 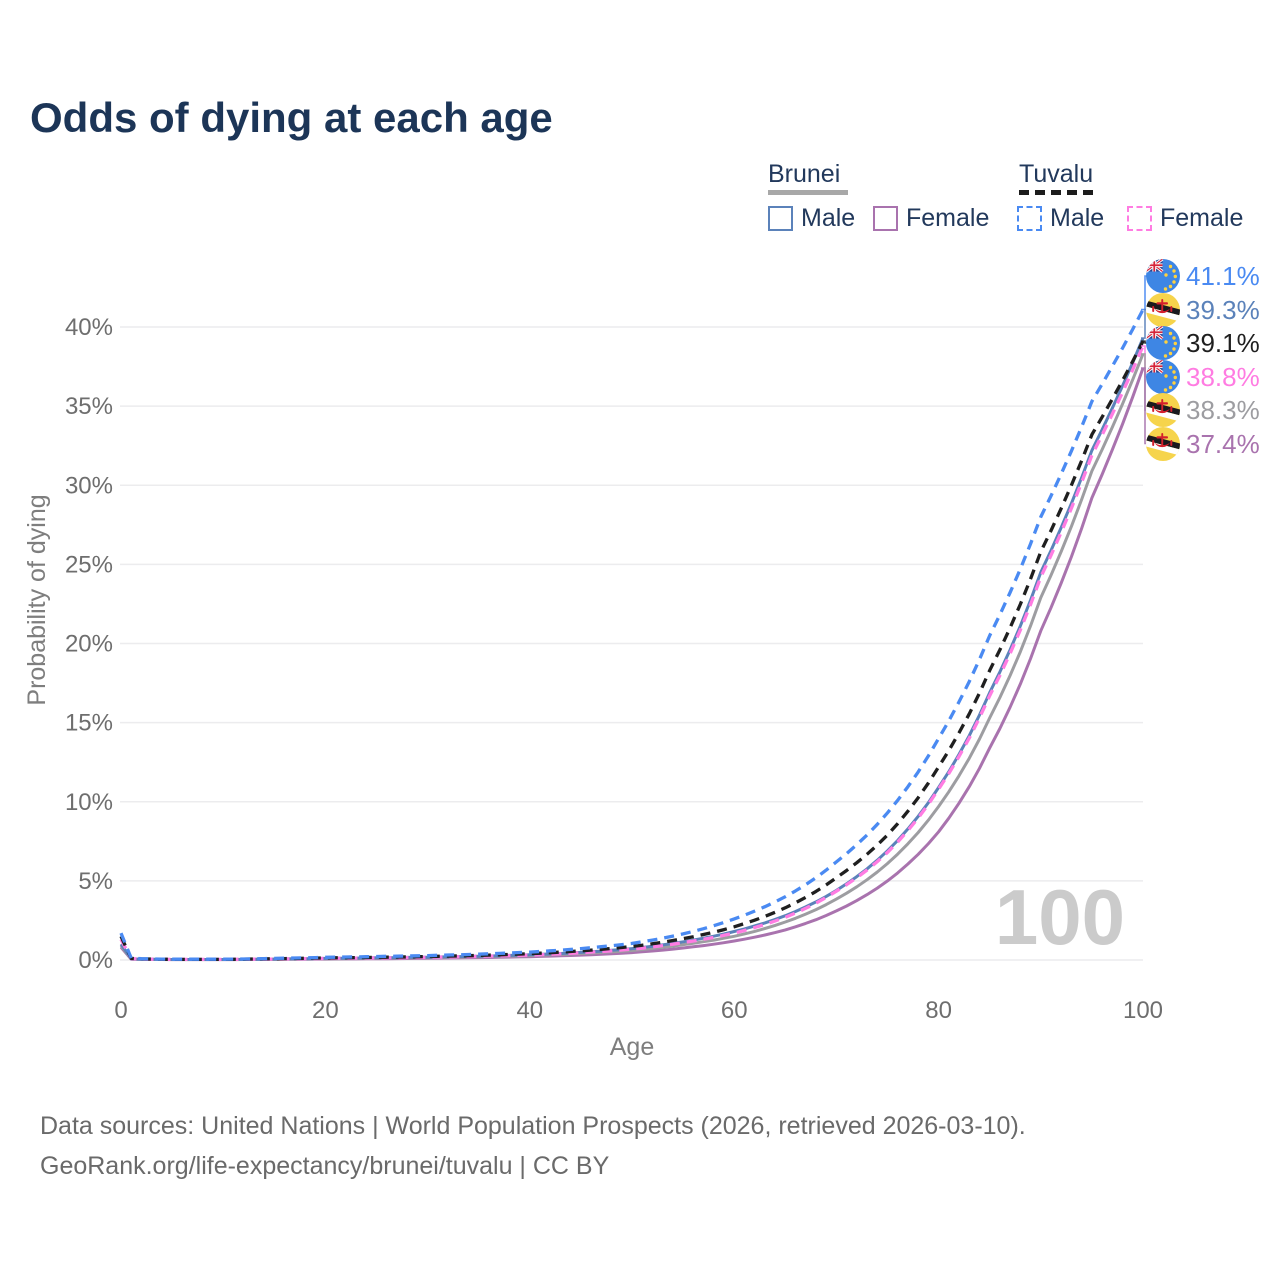 I want to click on svg-text: 40%, so click(x=89, y=327).